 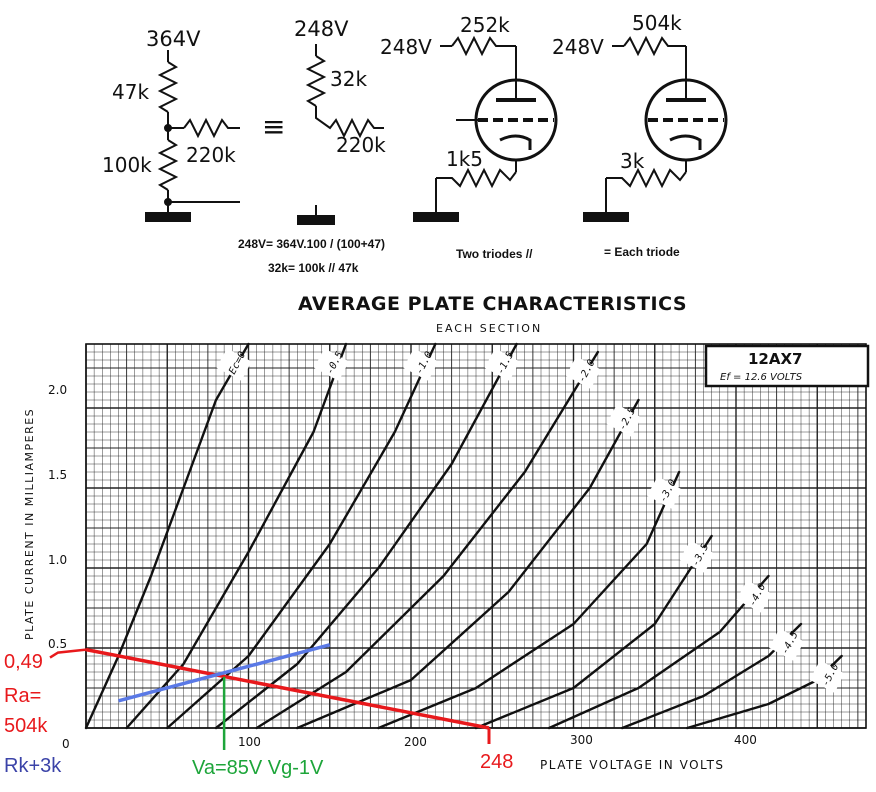 I want to click on x-tick-label: 0, so click(x=66, y=744).